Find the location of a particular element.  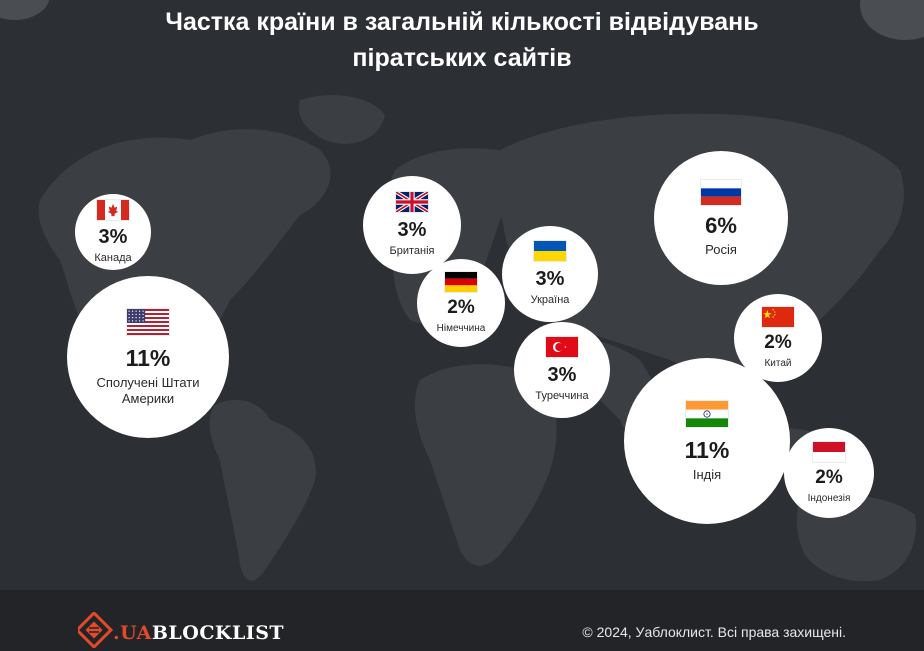

copyright-text: © 2024, Уаблоклист. Всі права захищені. is located at coordinates (714, 632).